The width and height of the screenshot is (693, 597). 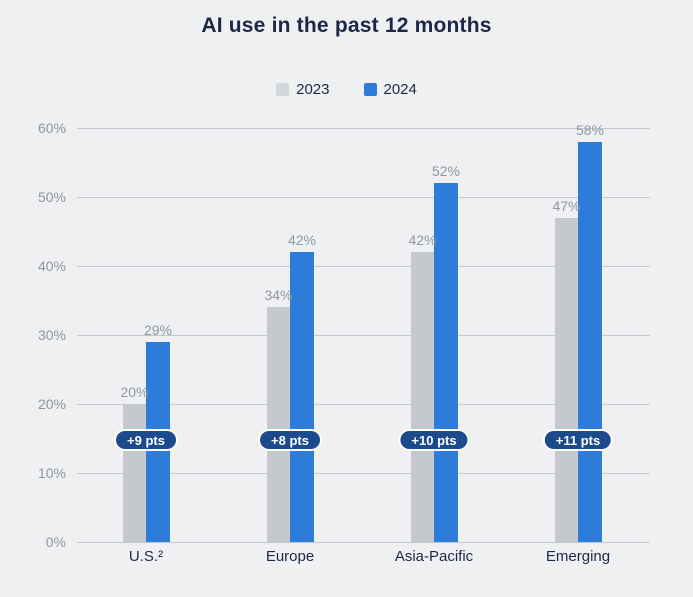 I want to click on gridline-10%, so click(x=363, y=473).